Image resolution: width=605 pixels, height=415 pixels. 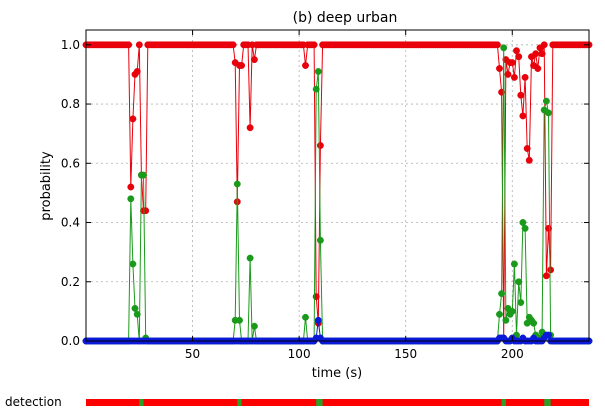 I want to click on detection-label: detection, so click(x=33, y=402).